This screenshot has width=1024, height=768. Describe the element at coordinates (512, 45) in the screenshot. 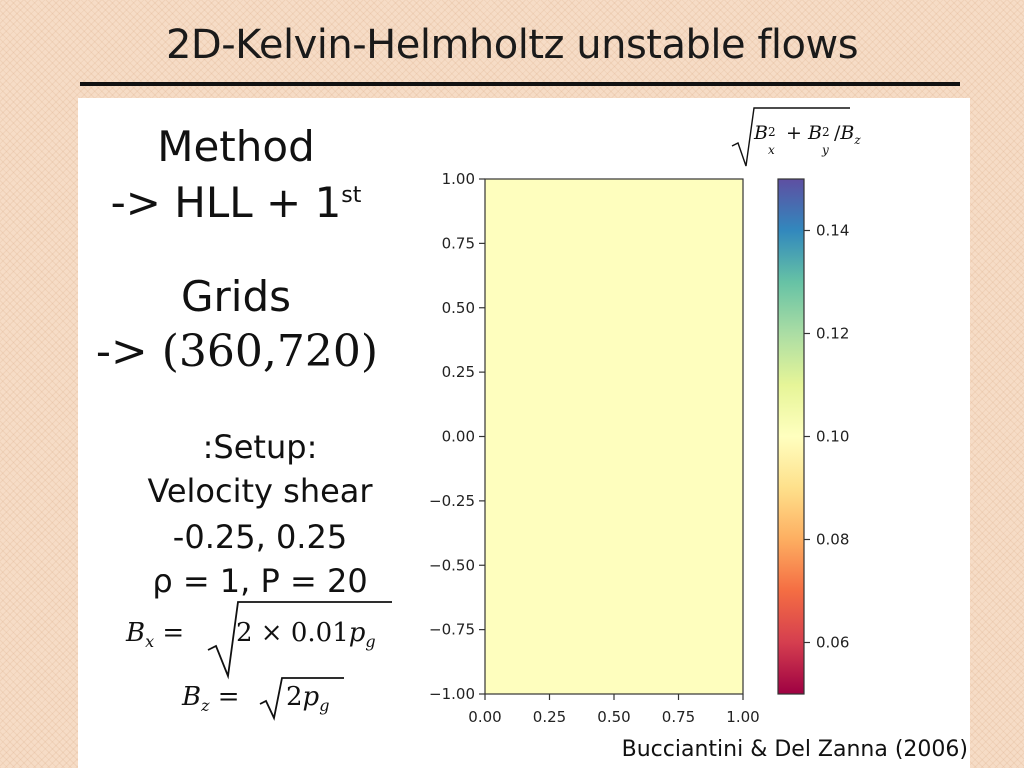

I see `slide-title: 2D-Kelvin-Helmholtz unstable flows` at that location.